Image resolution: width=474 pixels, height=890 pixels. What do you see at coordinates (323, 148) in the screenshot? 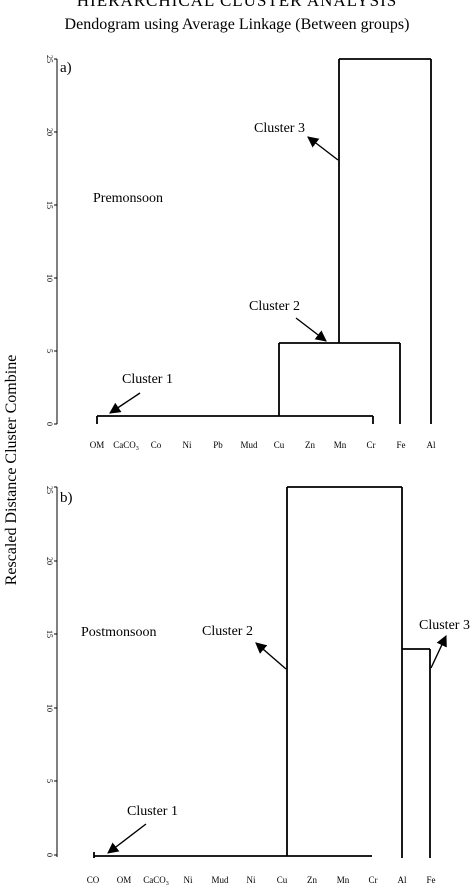
I see `panel-a-cluster3-arrow` at bounding box center [323, 148].